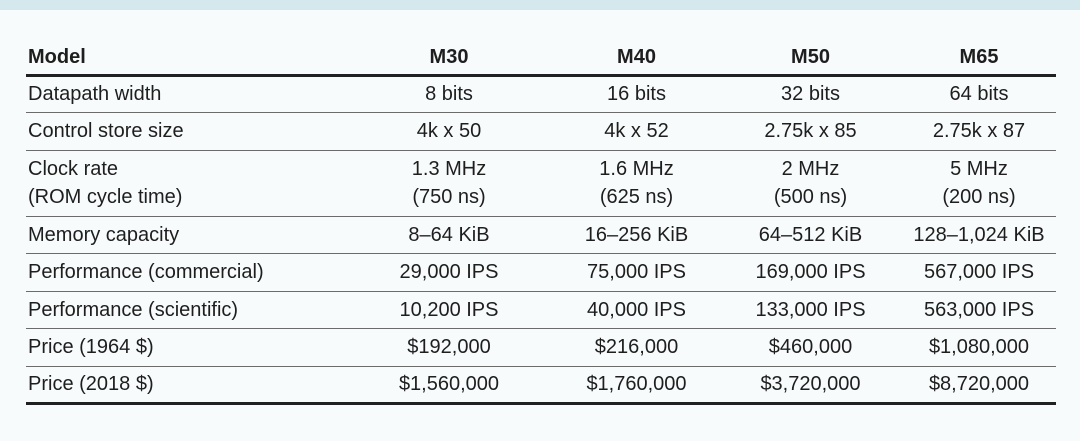  I want to click on header-m40: M40, so click(636, 59).